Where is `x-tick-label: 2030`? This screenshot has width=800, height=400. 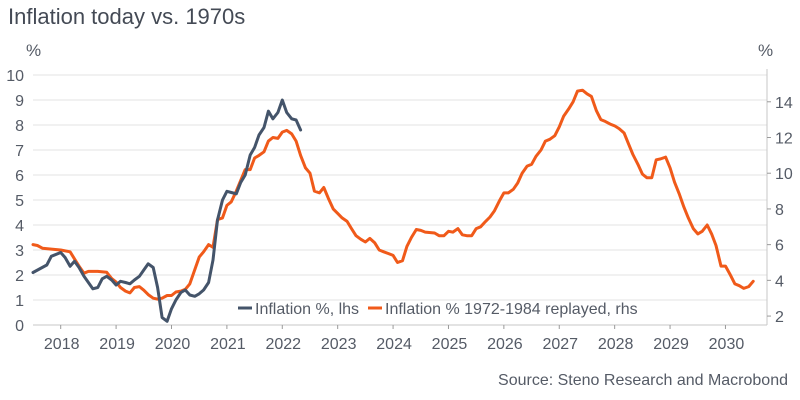
x-tick-label: 2030 is located at coordinates (727, 344).